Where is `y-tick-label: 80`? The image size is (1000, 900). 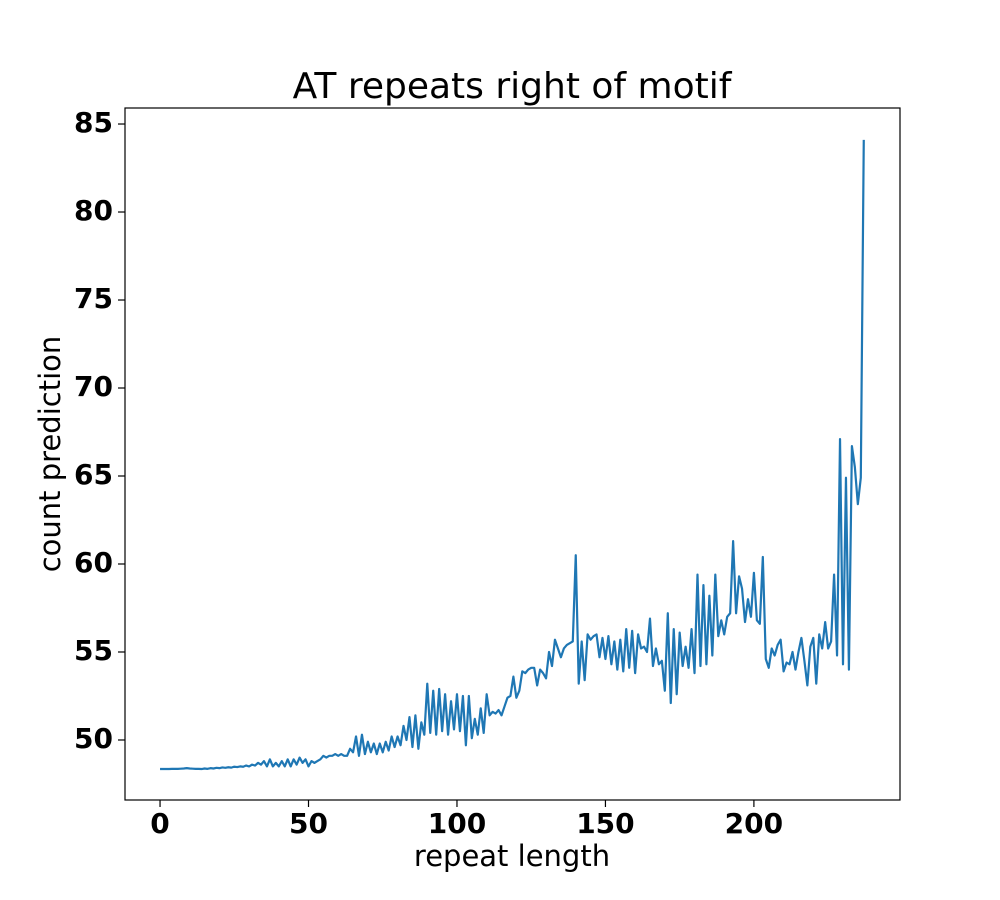
y-tick-label: 80 is located at coordinates (93, 210).